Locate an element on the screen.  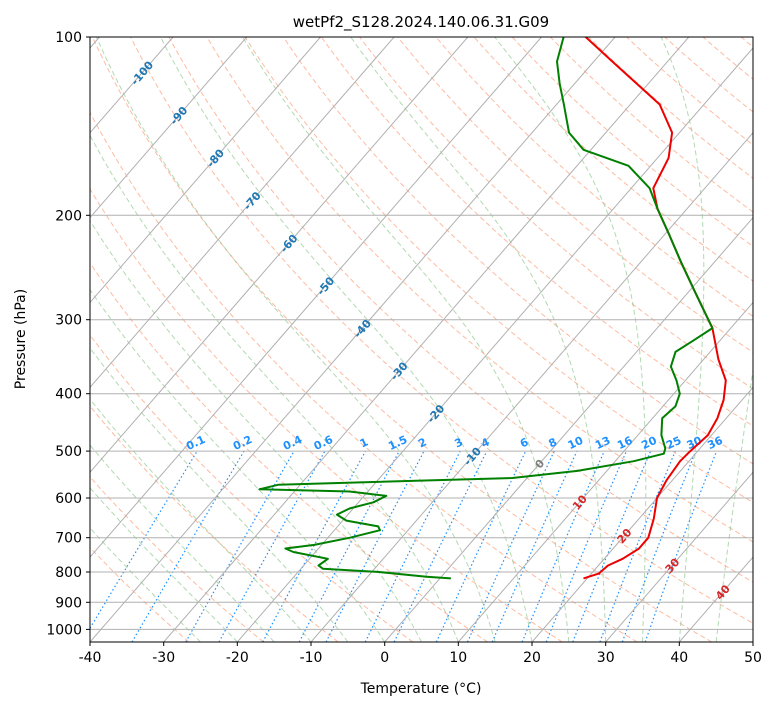
y-tick-label: 100 is located at coordinates (68, 38).